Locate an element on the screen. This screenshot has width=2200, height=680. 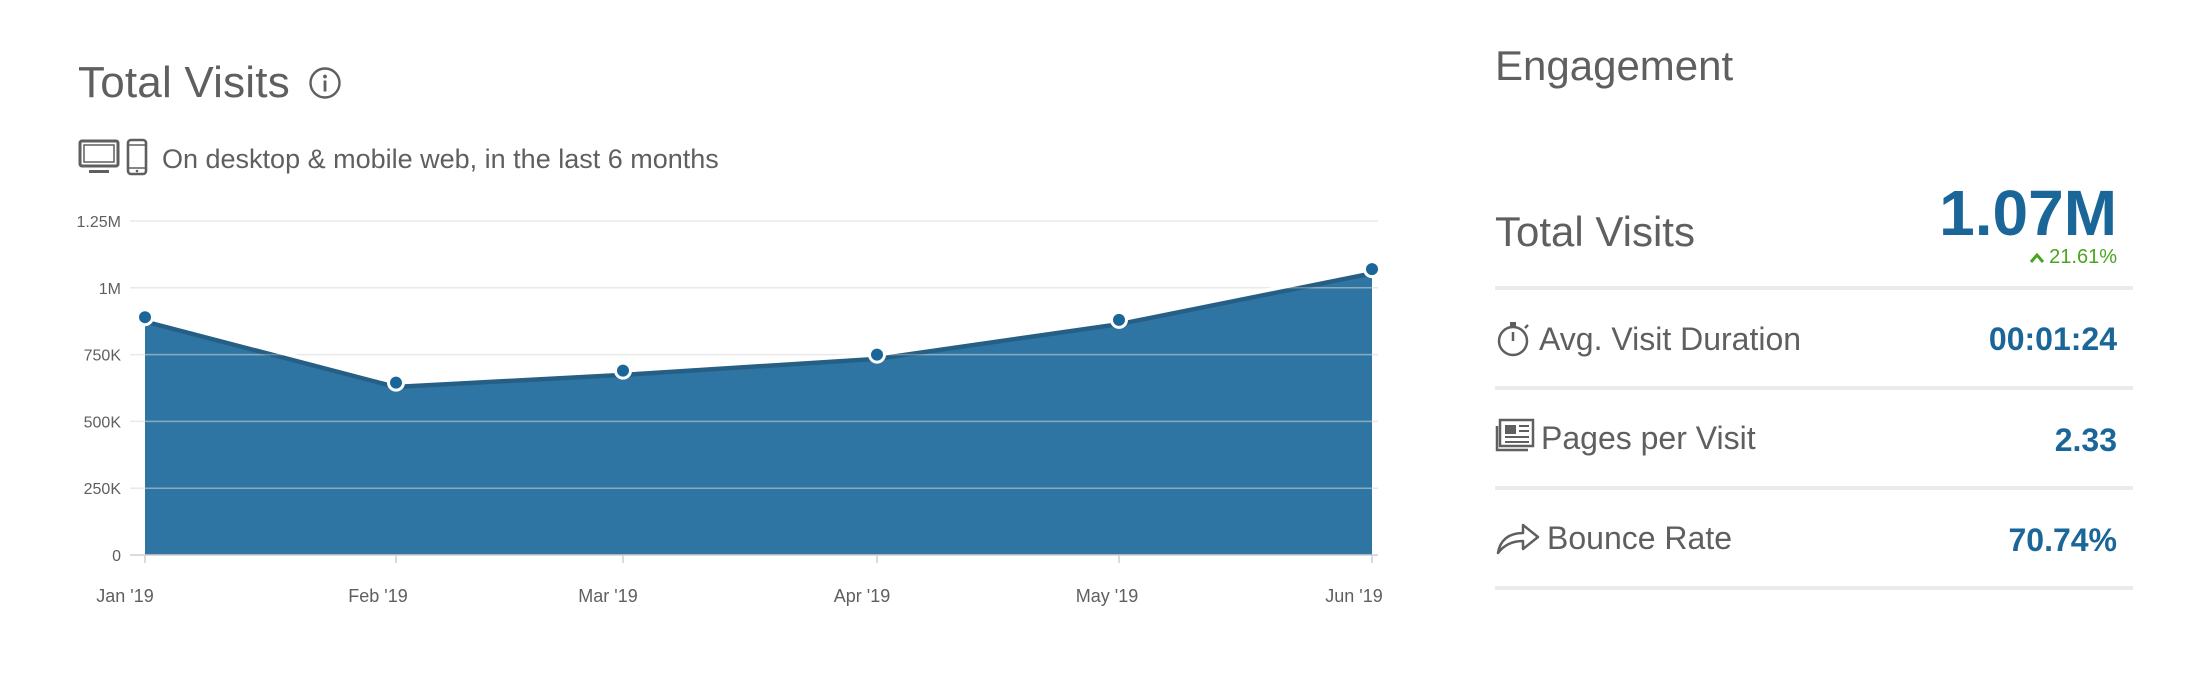
info-icon is located at coordinates (325, 83).